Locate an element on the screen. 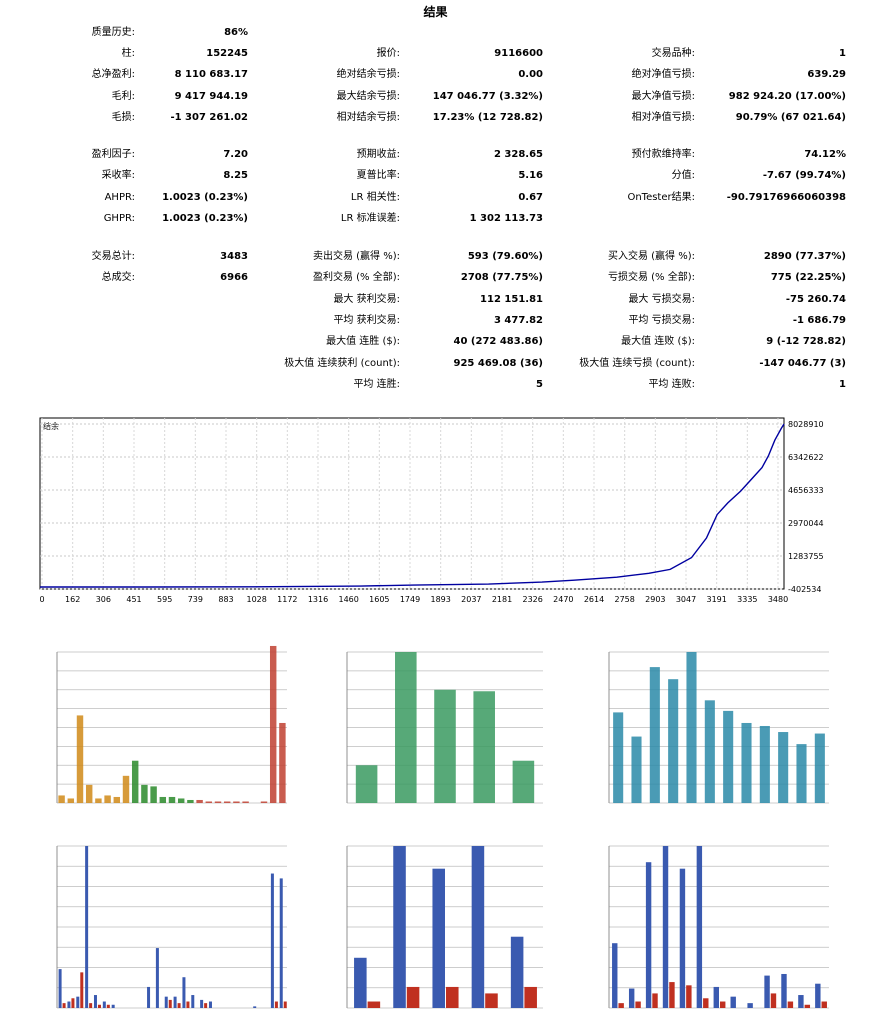  stat-label: 亏损交易 (% 全部): is located at coordinates (651, 277).